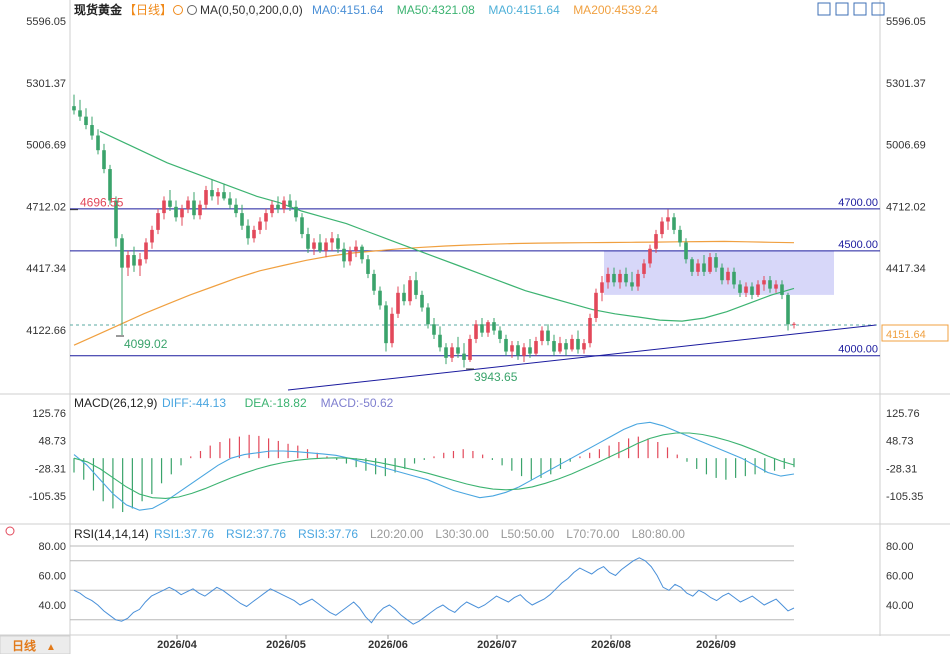  I want to click on ma200-line, so click(434, 293).